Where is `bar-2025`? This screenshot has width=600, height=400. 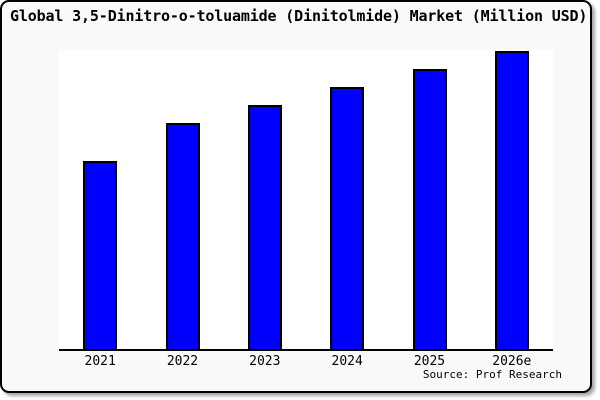
bar-2025 is located at coordinates (429, 208).